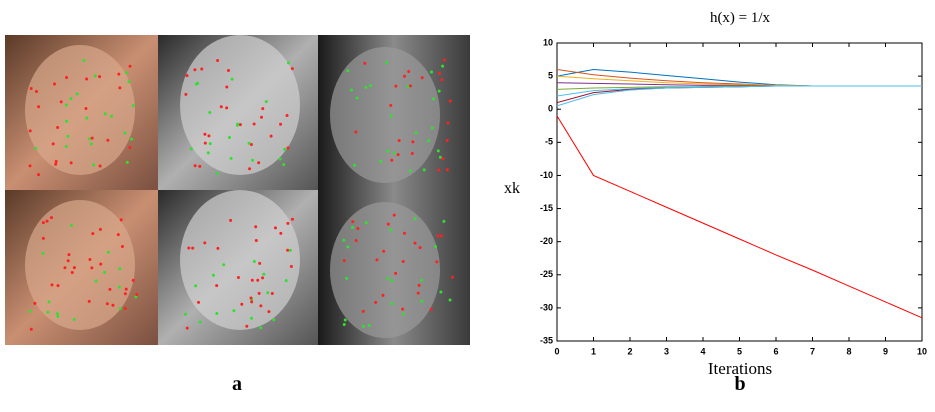 The height and width of the screenshot is (412, 935). Describe the element at coordinates (550, 109) in the screenshot. I see `y-tick-label: 0` at that location.